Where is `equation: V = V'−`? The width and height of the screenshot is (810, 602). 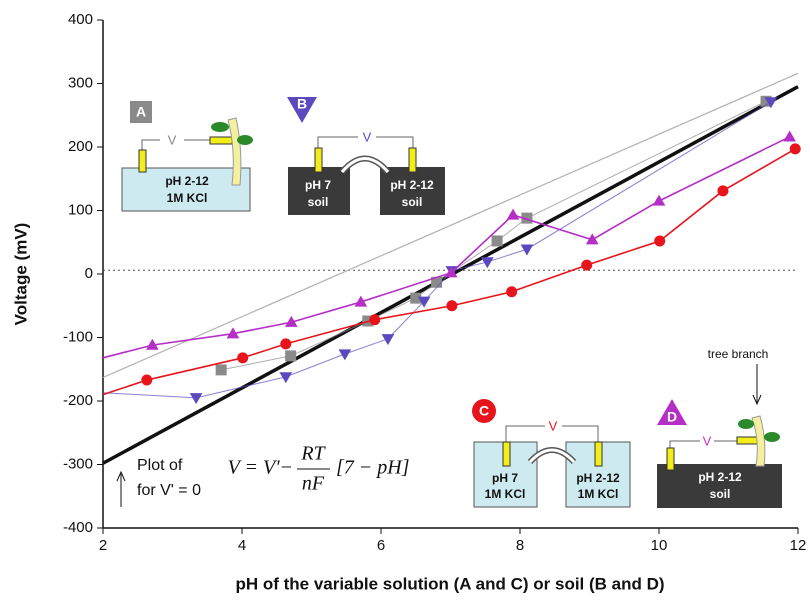
equation: V = V'− is located at coordinates (260, 468).